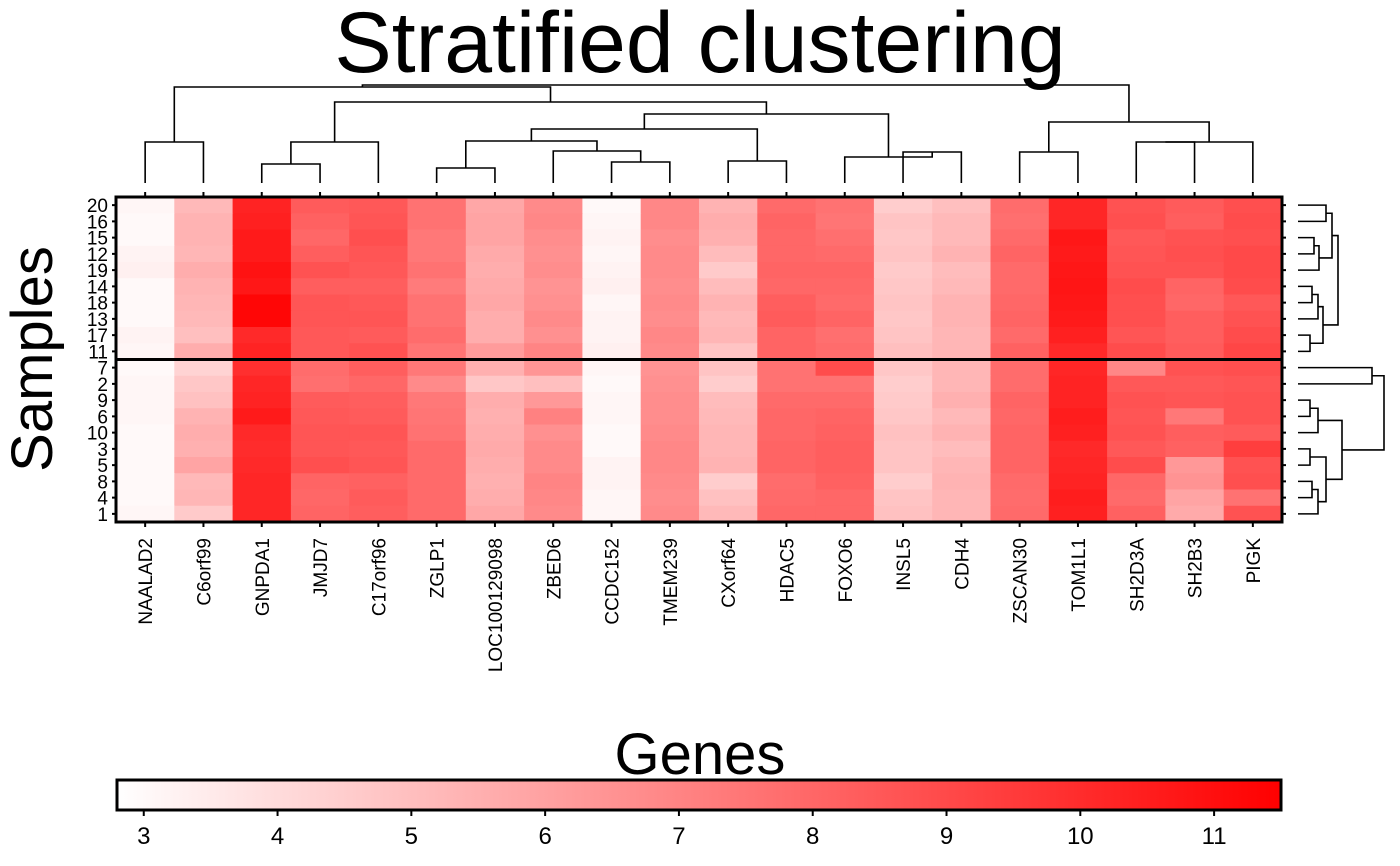 This screenshot has height=866, width=1400. What do you see at coordinates (102, 369) in the screenshot?
I see `sample-label: 7` at bounding box center [102, 369].